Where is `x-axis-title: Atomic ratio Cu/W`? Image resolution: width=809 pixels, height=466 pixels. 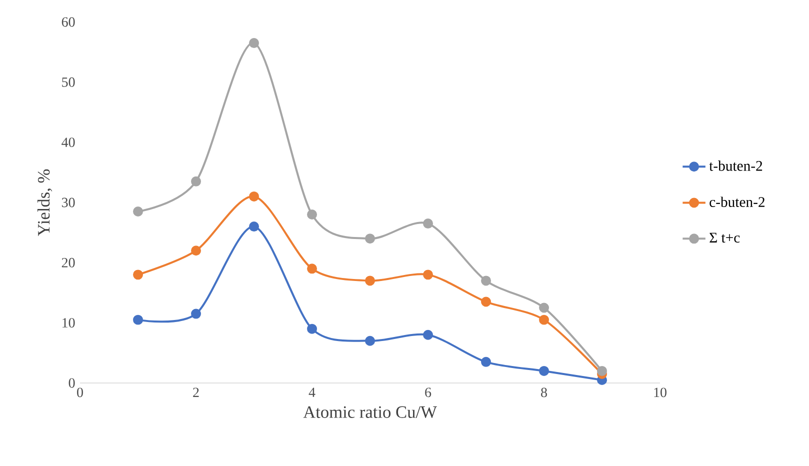 x-axis-title: Atomic ratio Cu/W is located at coordinates (370, 412).